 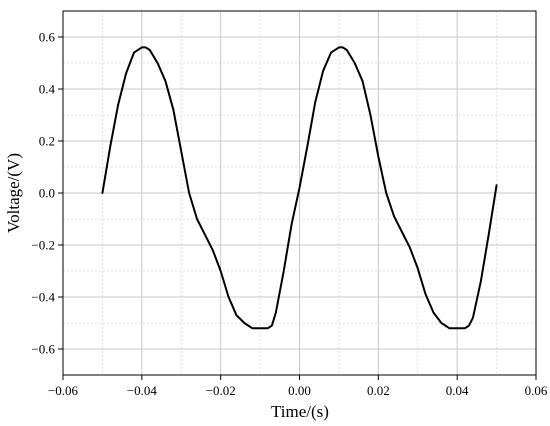 I want to click on x-axis-label: Time/(s), so click(x=300, y=411).